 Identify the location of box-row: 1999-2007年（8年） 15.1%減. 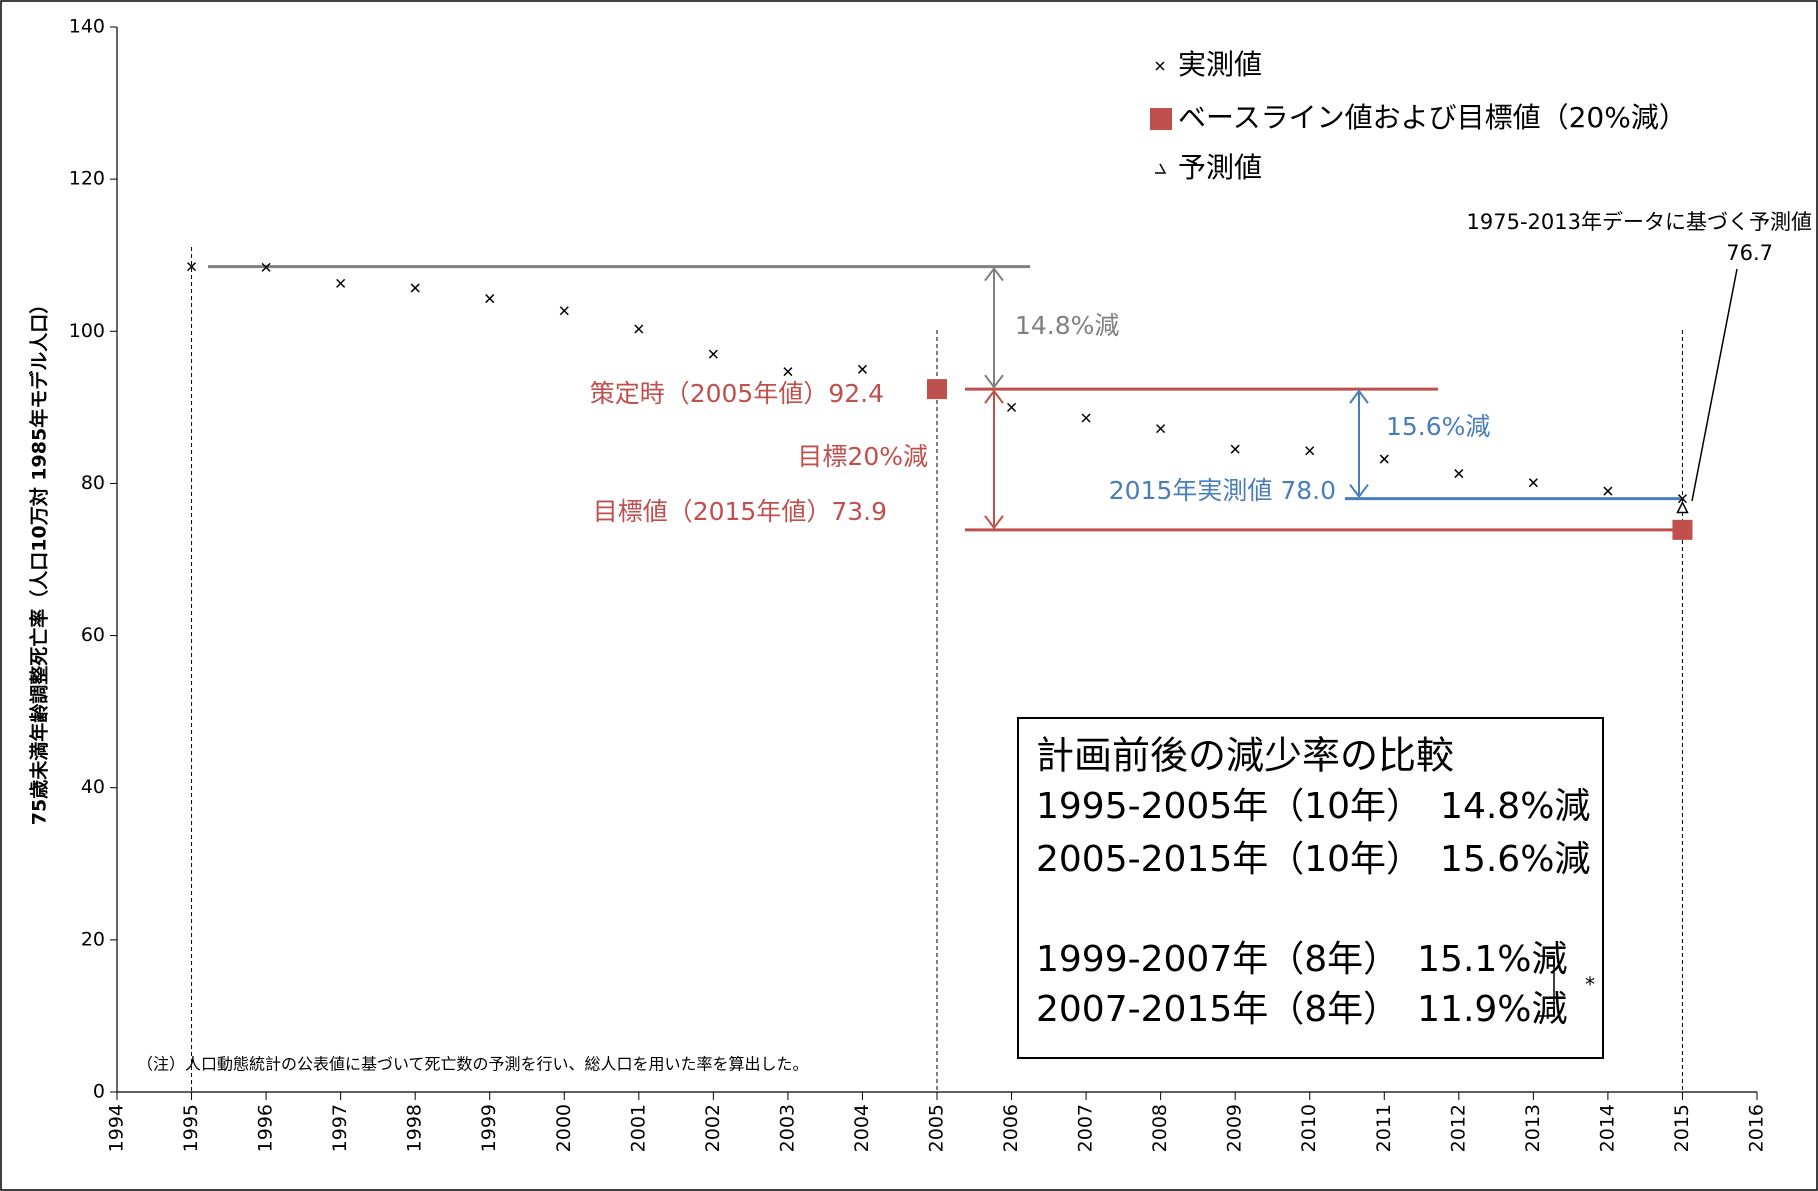
(1302, 959).